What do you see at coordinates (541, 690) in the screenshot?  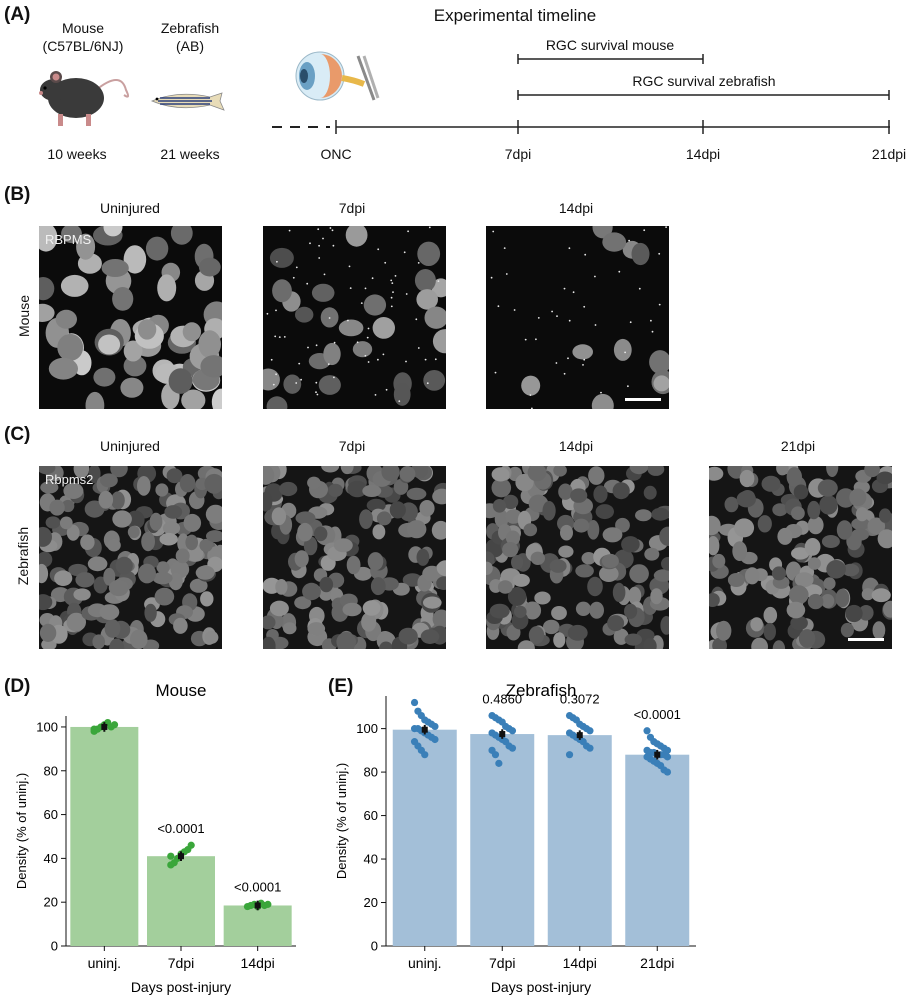 I see `chart-title: Zebrafish` at bounding box center [541, 690].